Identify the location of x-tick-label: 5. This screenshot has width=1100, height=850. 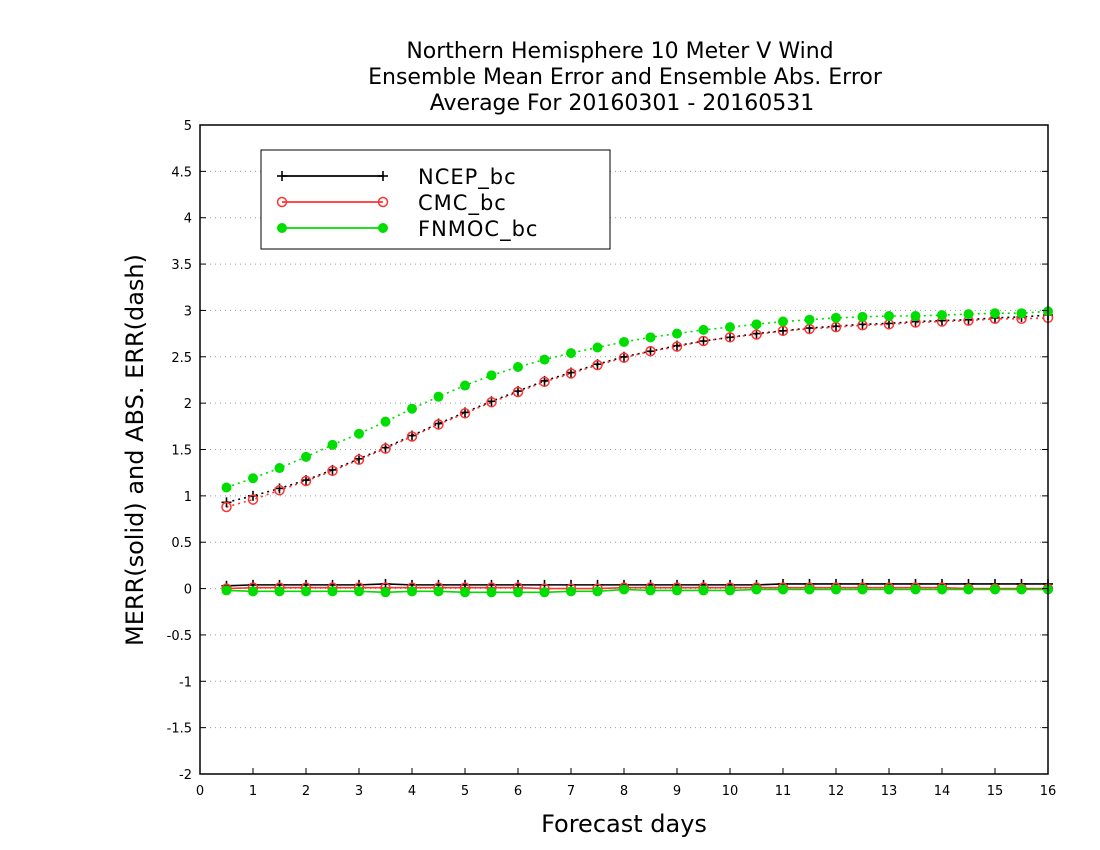
(465, 791).